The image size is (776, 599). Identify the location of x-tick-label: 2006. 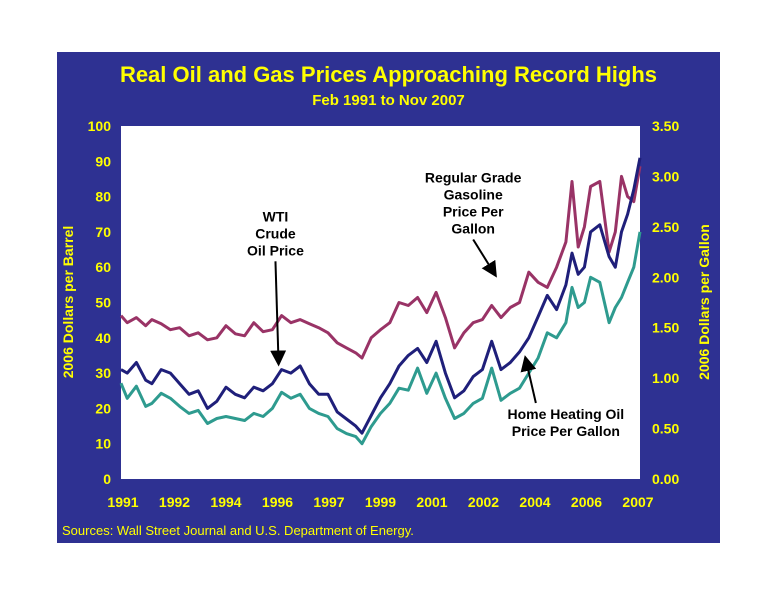
(586, 502).